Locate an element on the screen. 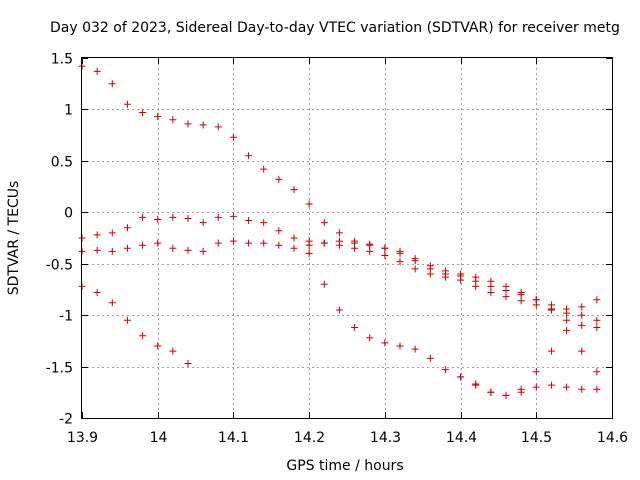  x-tick-label: 14.3 is located at coordinates (385, 438).